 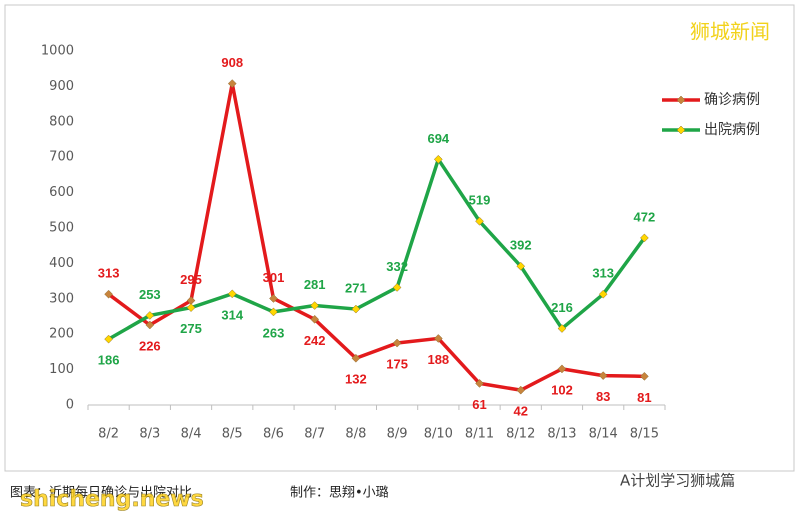 What do you see at coordinates (397, 363) in the screenshot?
I see `data-label: 175` at bounding box center [397, 363].